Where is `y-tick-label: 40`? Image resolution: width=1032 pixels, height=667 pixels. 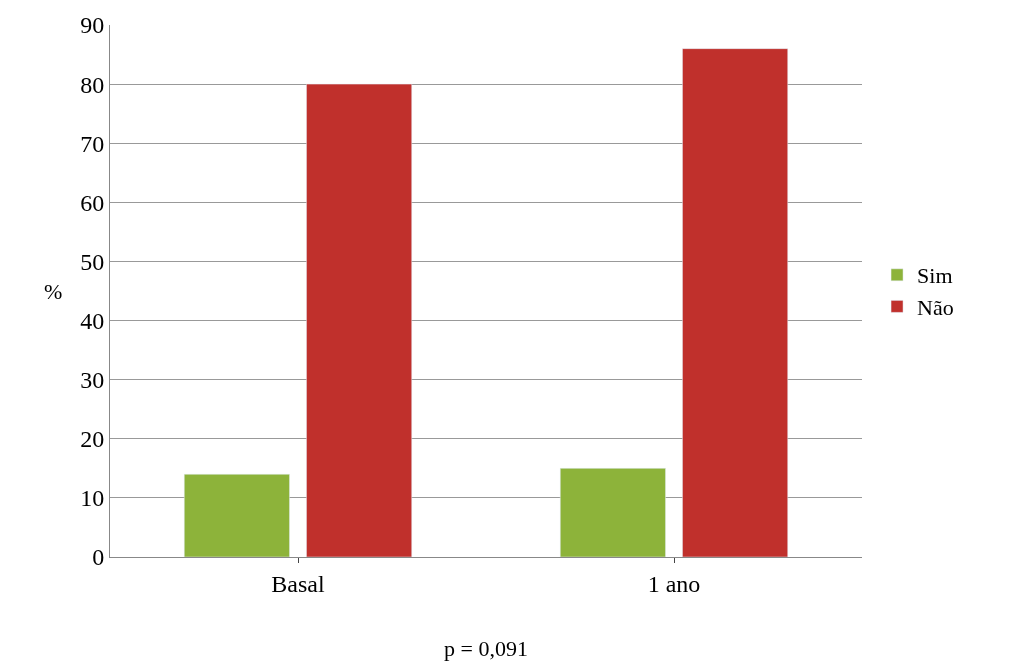 y-tick-label: 40 is located at coordinates (92, 320).